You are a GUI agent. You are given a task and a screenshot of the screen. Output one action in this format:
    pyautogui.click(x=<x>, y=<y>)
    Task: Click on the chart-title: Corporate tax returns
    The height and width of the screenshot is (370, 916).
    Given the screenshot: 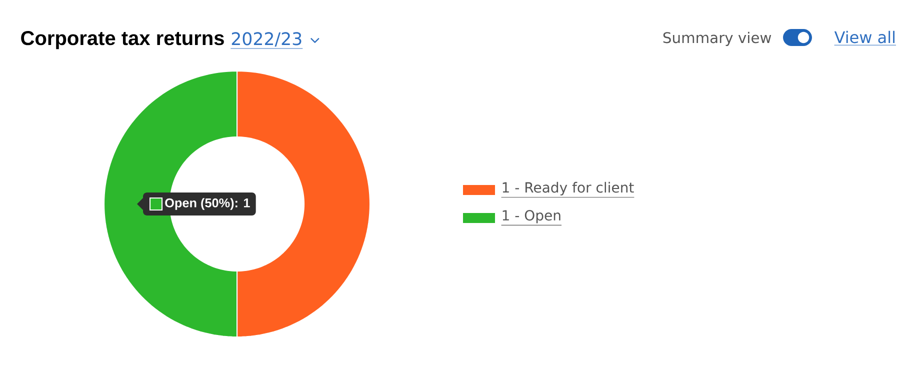 What is the action you would take?
    pyautogui.click(x=122, y=40)
    